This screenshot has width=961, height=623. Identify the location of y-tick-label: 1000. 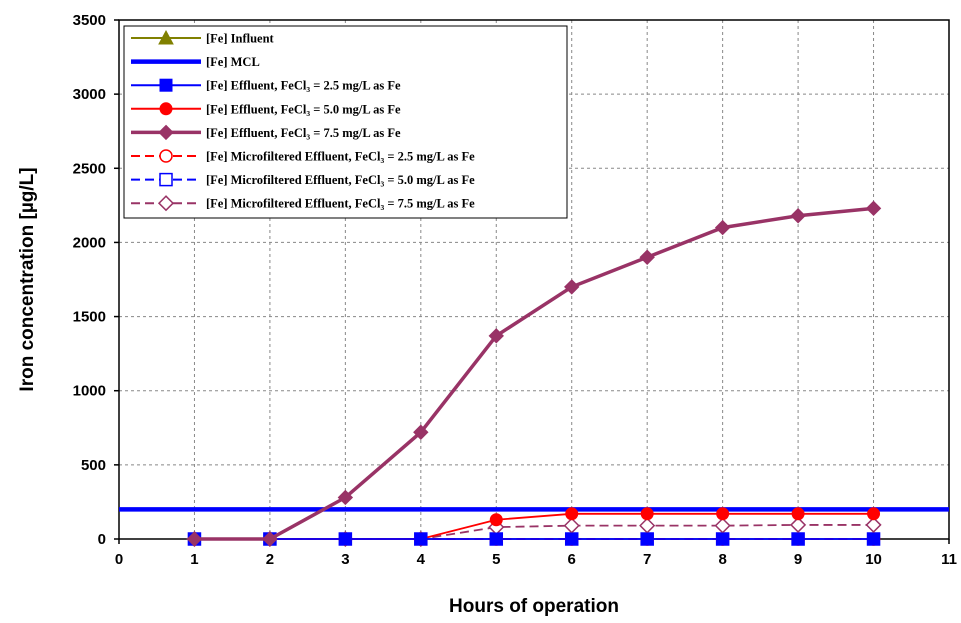
(89, 391).